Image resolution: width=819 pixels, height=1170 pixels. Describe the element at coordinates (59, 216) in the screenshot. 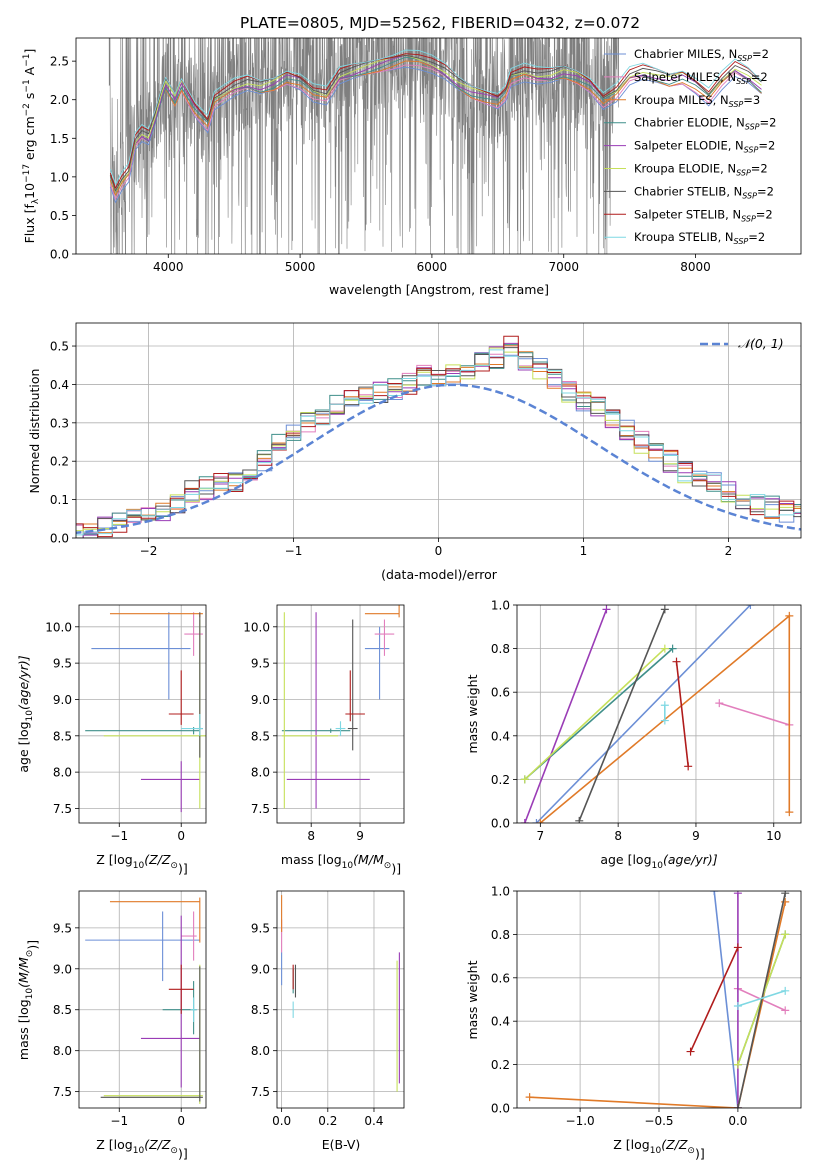

I see `y-tick-label: 0.5` at that location.